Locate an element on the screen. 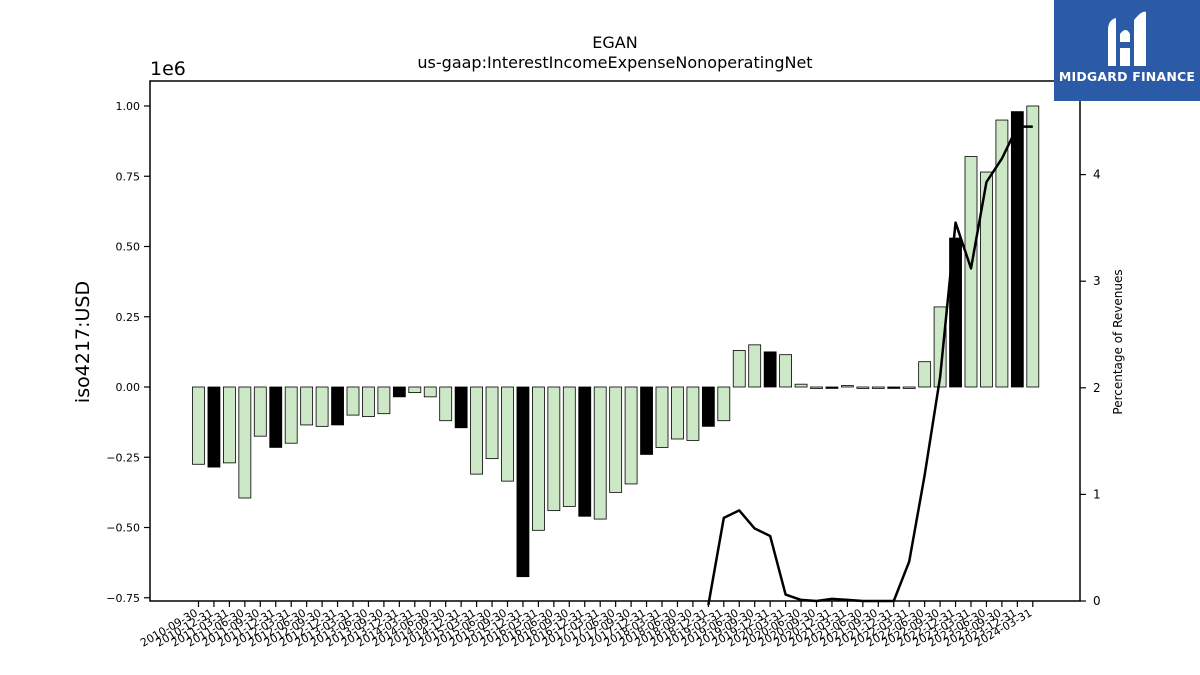  y2-axis-label: Percentage of Revenues is located at coordinates (1118, 341).